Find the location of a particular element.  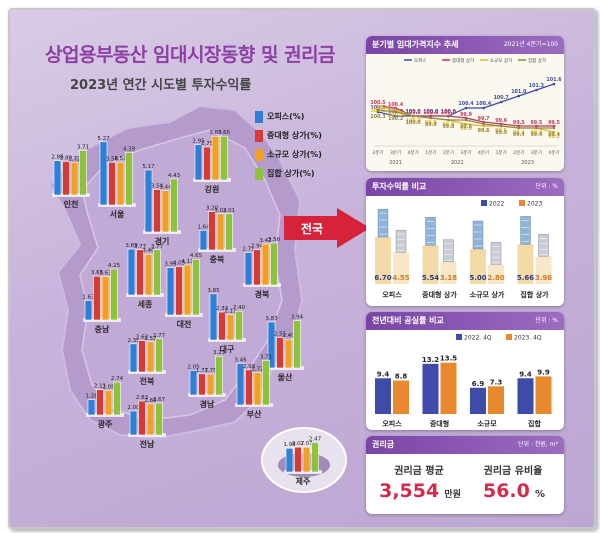

investment-return-title: 투자수익률 비교 is located at coordinates (399, 186).